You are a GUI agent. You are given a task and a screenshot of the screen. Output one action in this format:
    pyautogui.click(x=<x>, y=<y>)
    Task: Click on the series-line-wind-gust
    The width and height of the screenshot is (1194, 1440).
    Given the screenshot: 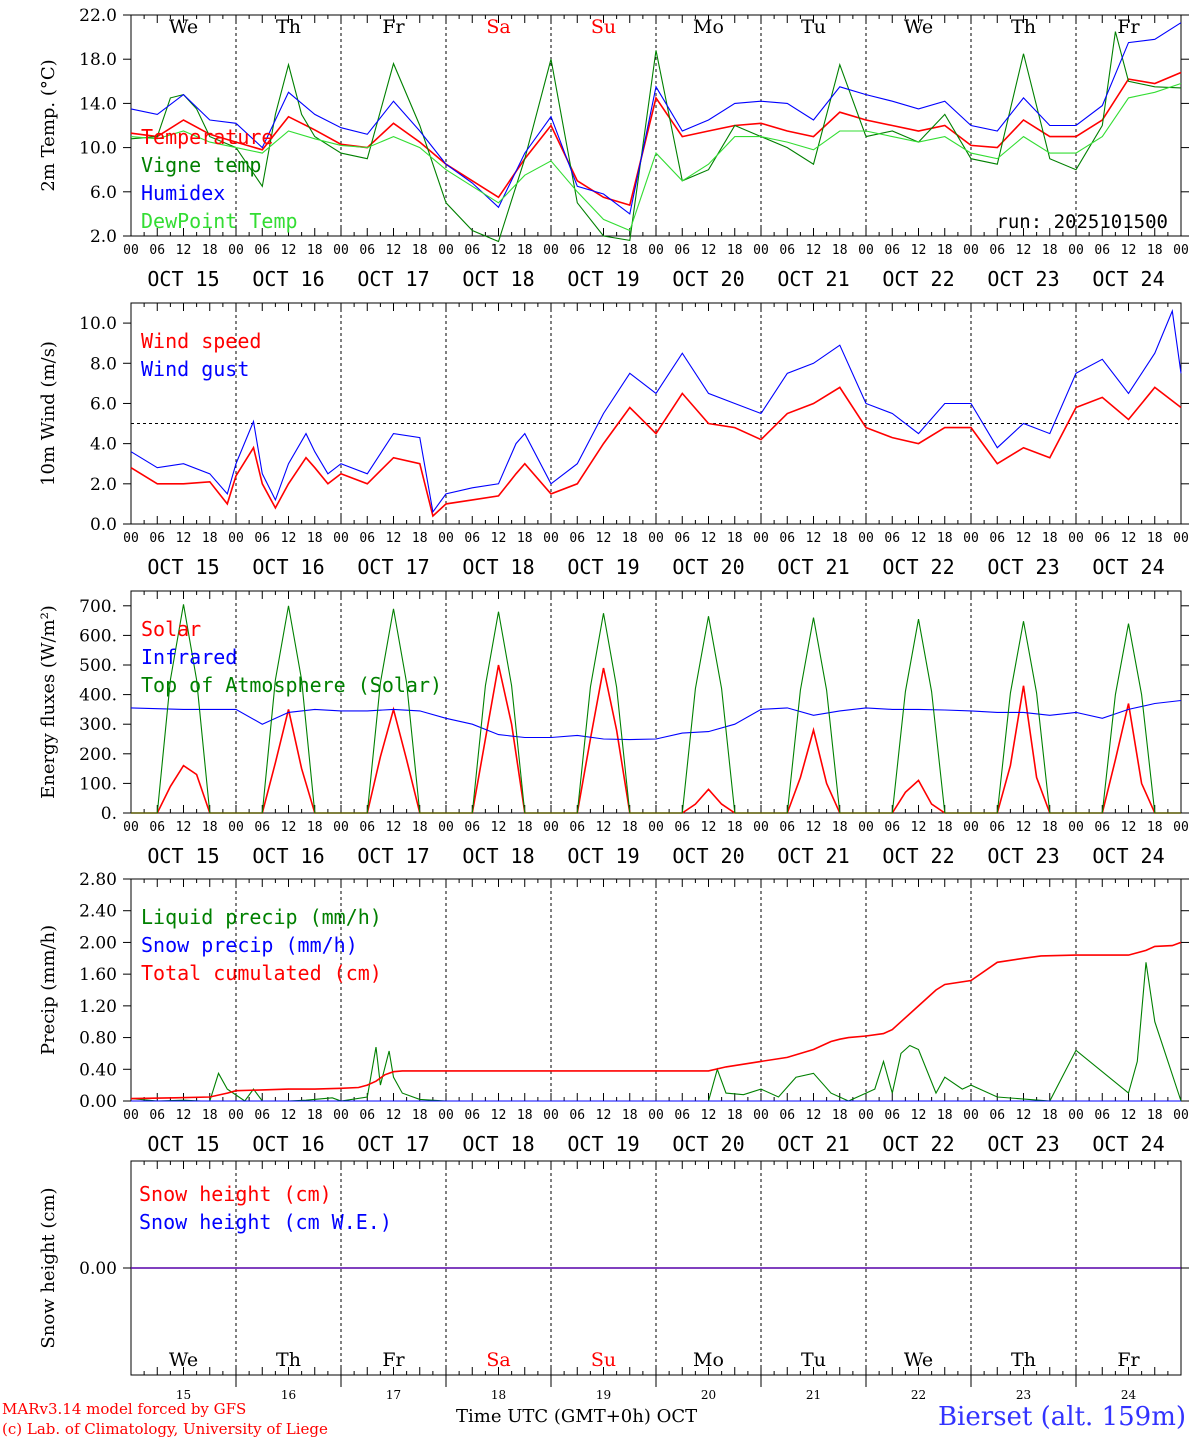 What is the action you would take?
    pyautogui.click(x=656, y=411)
    